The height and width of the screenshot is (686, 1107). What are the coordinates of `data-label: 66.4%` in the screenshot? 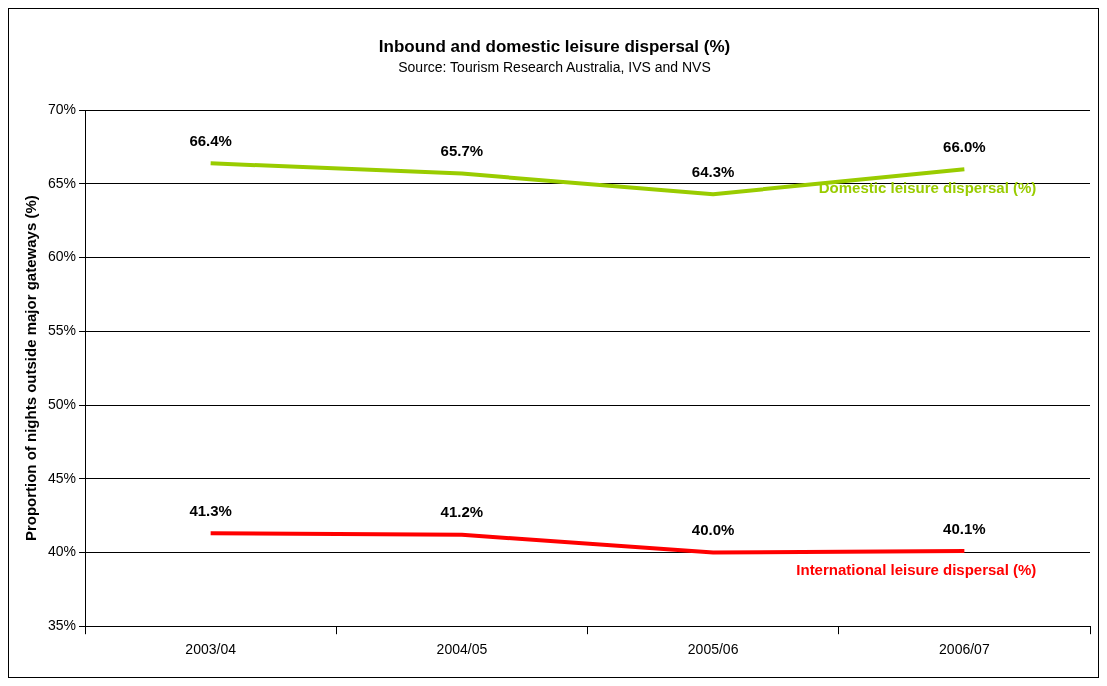 It's located at (210, 140).